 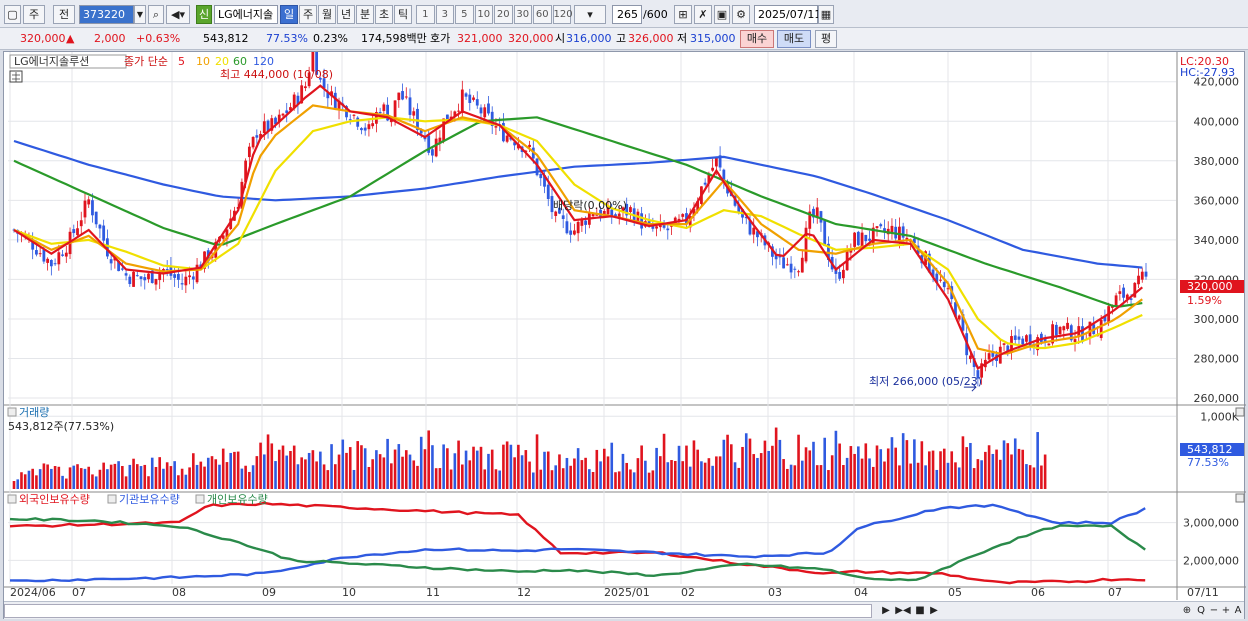 I want to click on crosshair-tool-icon: ✗, so click(x=703, y=14).